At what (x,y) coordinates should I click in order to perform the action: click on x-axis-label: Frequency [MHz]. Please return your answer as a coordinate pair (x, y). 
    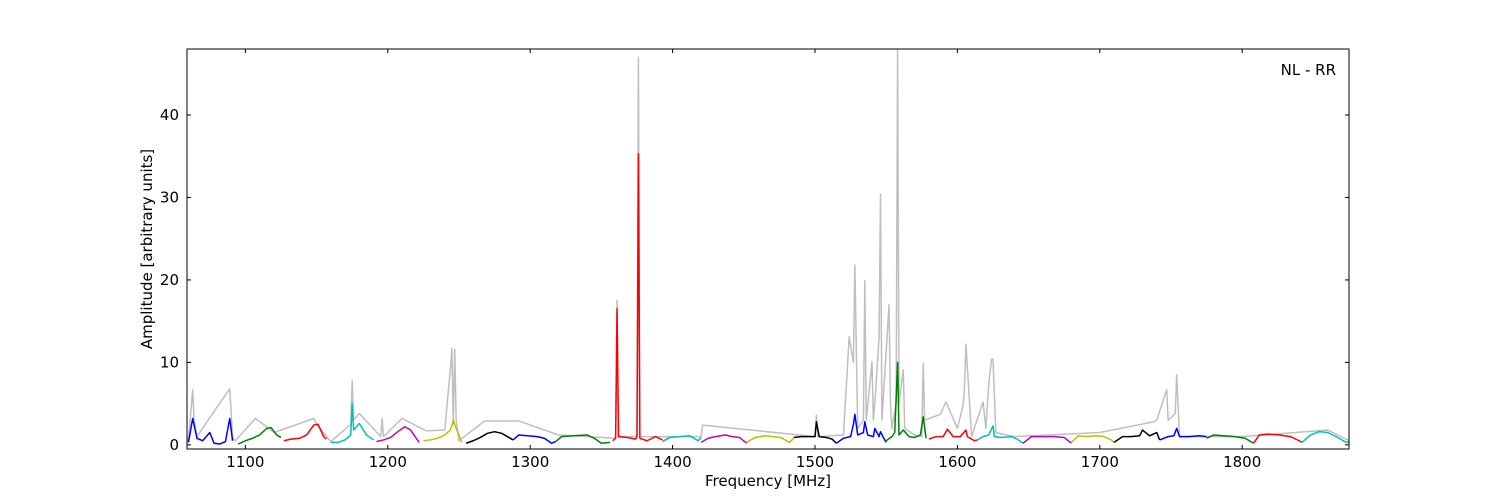
    Looking at the image, I should click on (768, 481).